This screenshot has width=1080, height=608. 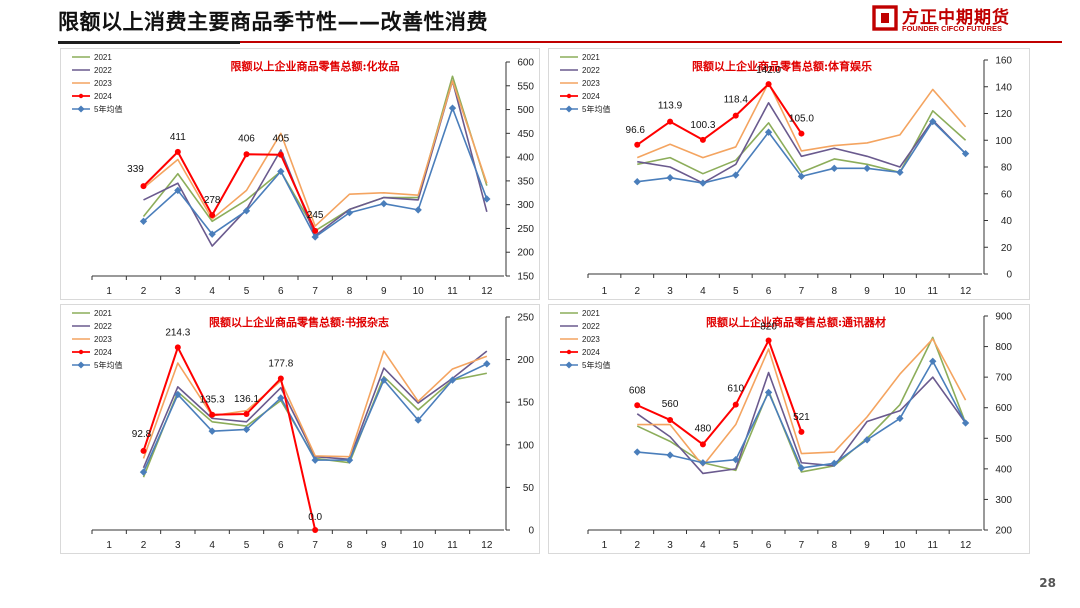 What do you see at coordinates (142, 434) in the screenshot?
I see `data-label-2024: 92.8` at bounding box center [142, 434].